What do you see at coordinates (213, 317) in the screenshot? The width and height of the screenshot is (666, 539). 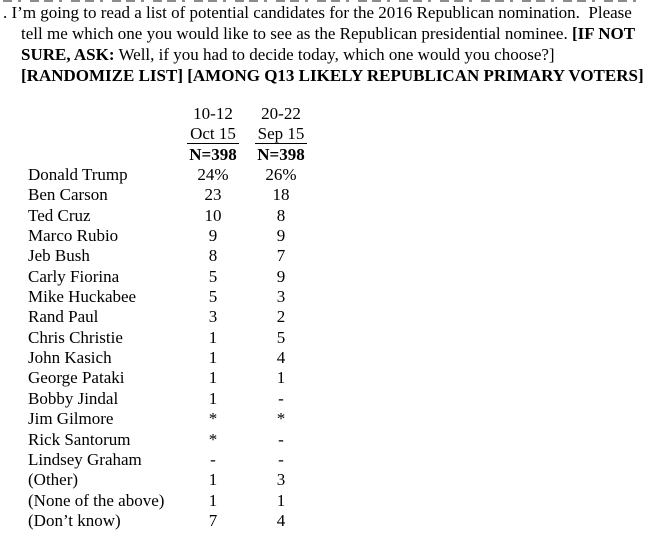 I see `oct-value-cell: 3` at bounding box center [213, 317].